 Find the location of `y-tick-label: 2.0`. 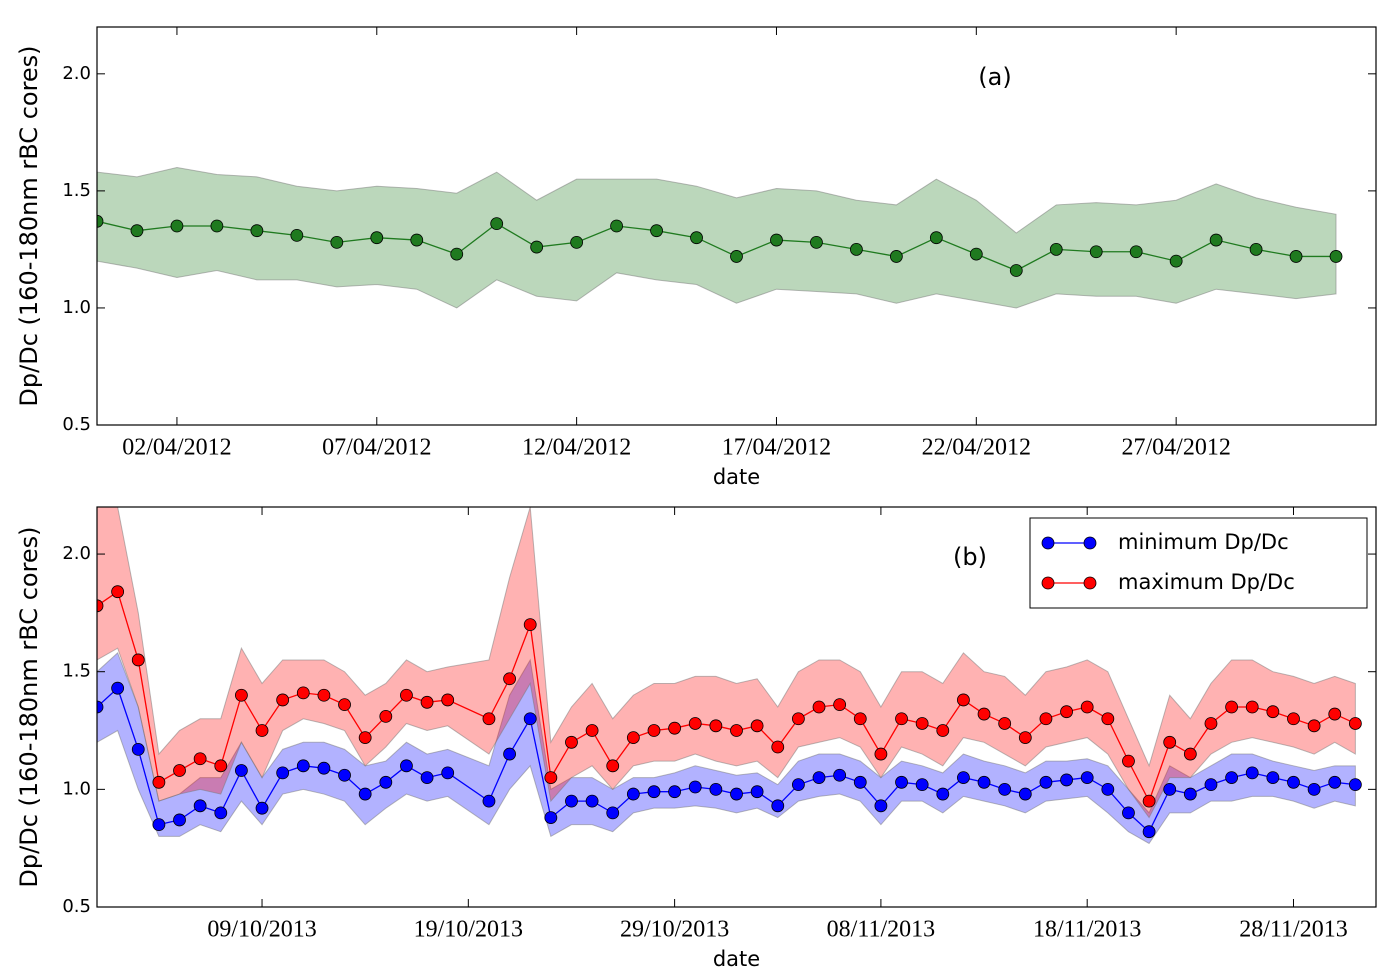

y-tick-label: 2.0 is located at coordinates (76, 73).